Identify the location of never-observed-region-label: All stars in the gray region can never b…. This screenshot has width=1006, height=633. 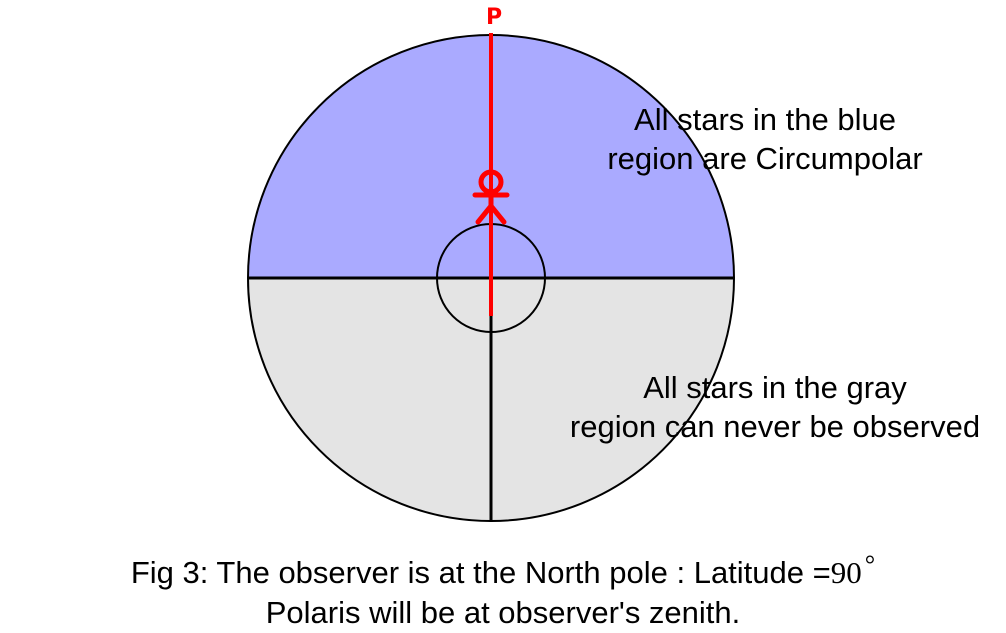
(775, 407).